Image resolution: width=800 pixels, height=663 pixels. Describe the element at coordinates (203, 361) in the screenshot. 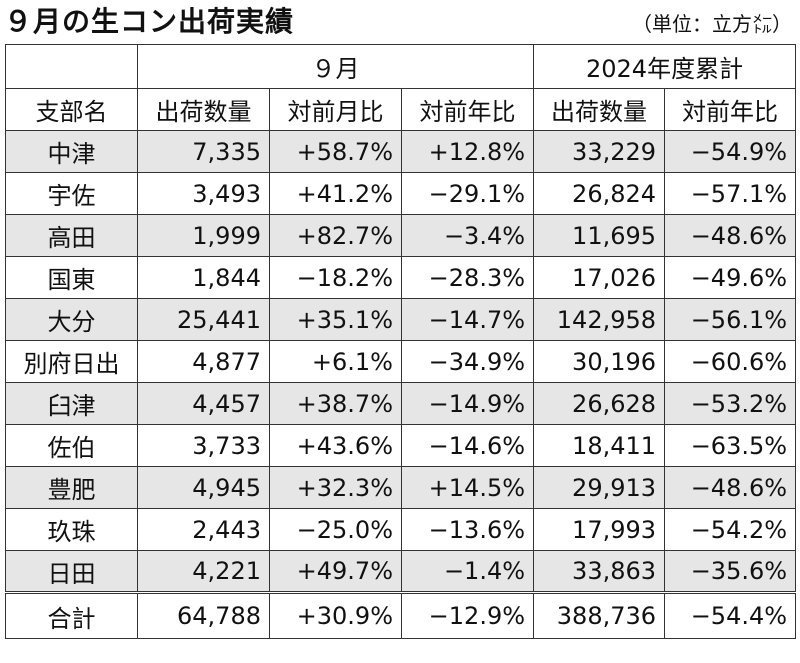

I see `month-qty-cell: 4,877` at that location.